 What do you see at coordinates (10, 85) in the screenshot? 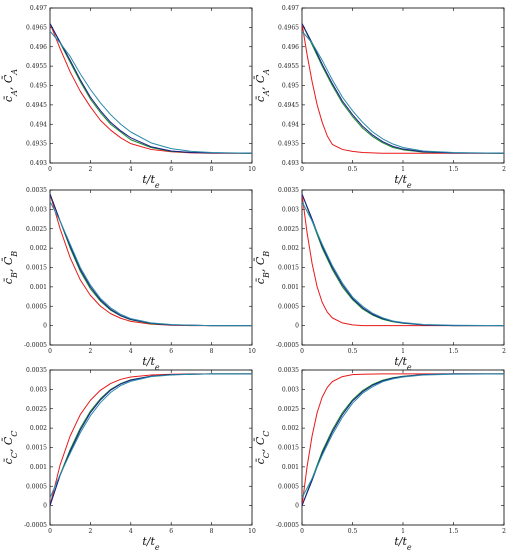
I see `y-axis-label: c̄A, C̄A` at bounding box center [10, 85].